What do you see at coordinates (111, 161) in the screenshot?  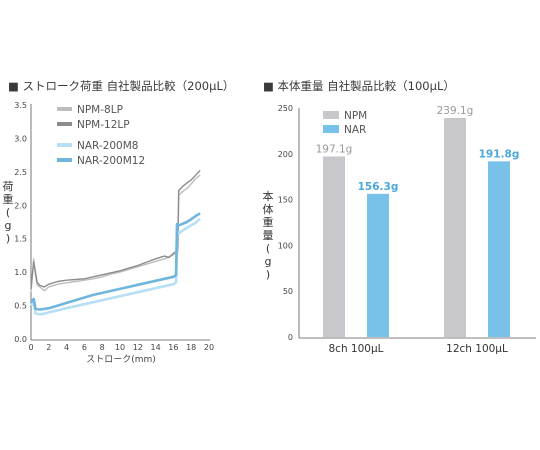 I see `legend-label-nar-200m12: NAR-200M12` at bounding box center [111, 161].